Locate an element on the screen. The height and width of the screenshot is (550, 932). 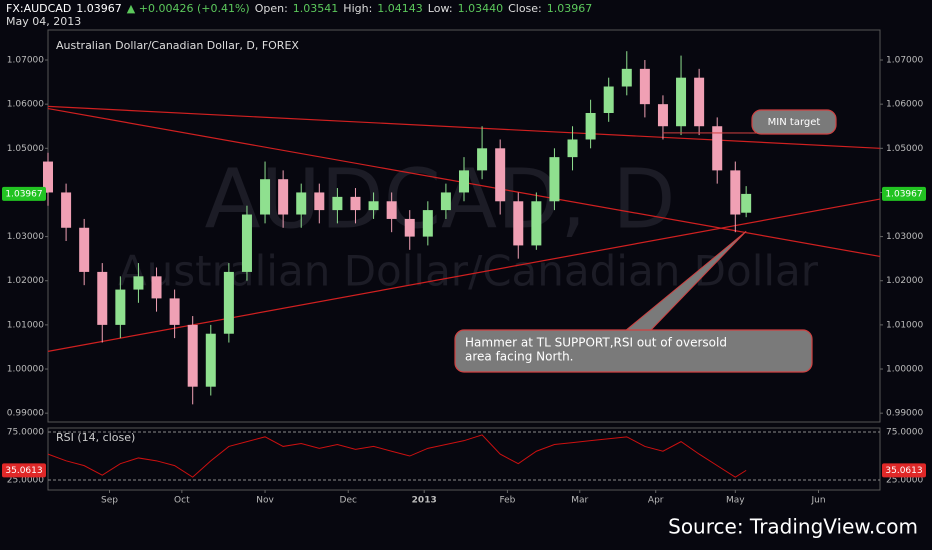
callout-text: Hammer at TL SUPPORT,RSI out of oversold is located at coordinates (596, 343).